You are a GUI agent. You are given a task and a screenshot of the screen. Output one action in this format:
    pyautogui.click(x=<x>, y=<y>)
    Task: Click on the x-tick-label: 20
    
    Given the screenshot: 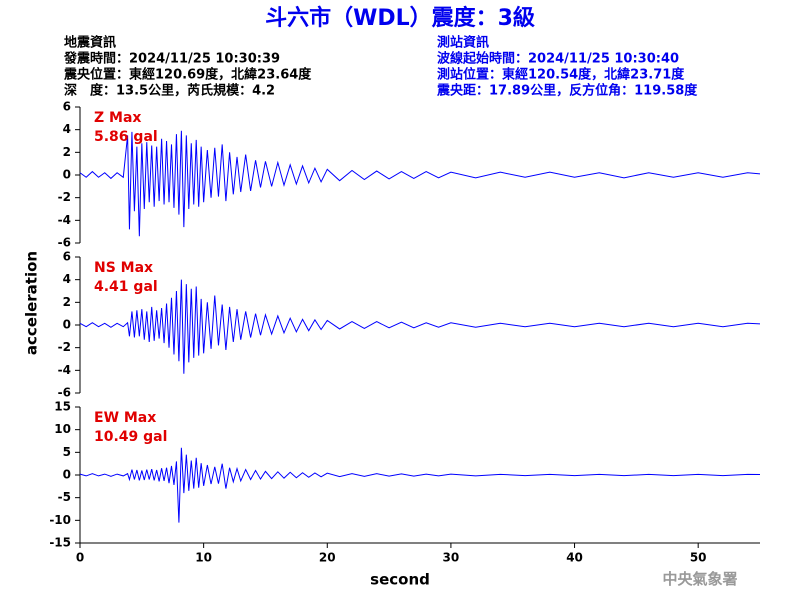 What is the action you would take?
    pyautogui.click(x=327, y=558)
    